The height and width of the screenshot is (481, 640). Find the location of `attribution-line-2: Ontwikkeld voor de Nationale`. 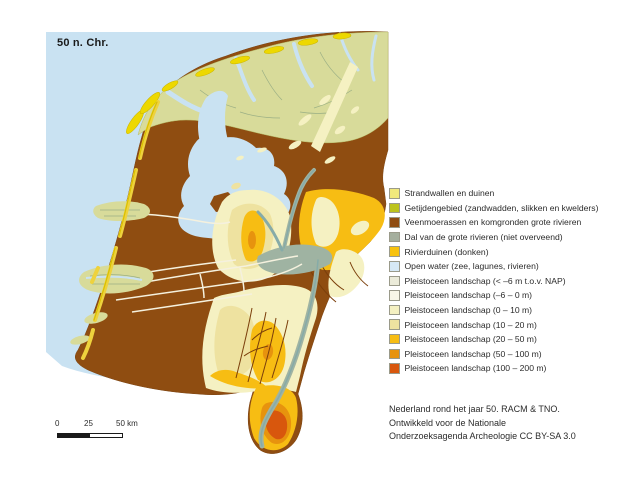

attribution-line-2: Ontwikkeld voor de Nationale is located at coordinates (448, 422).